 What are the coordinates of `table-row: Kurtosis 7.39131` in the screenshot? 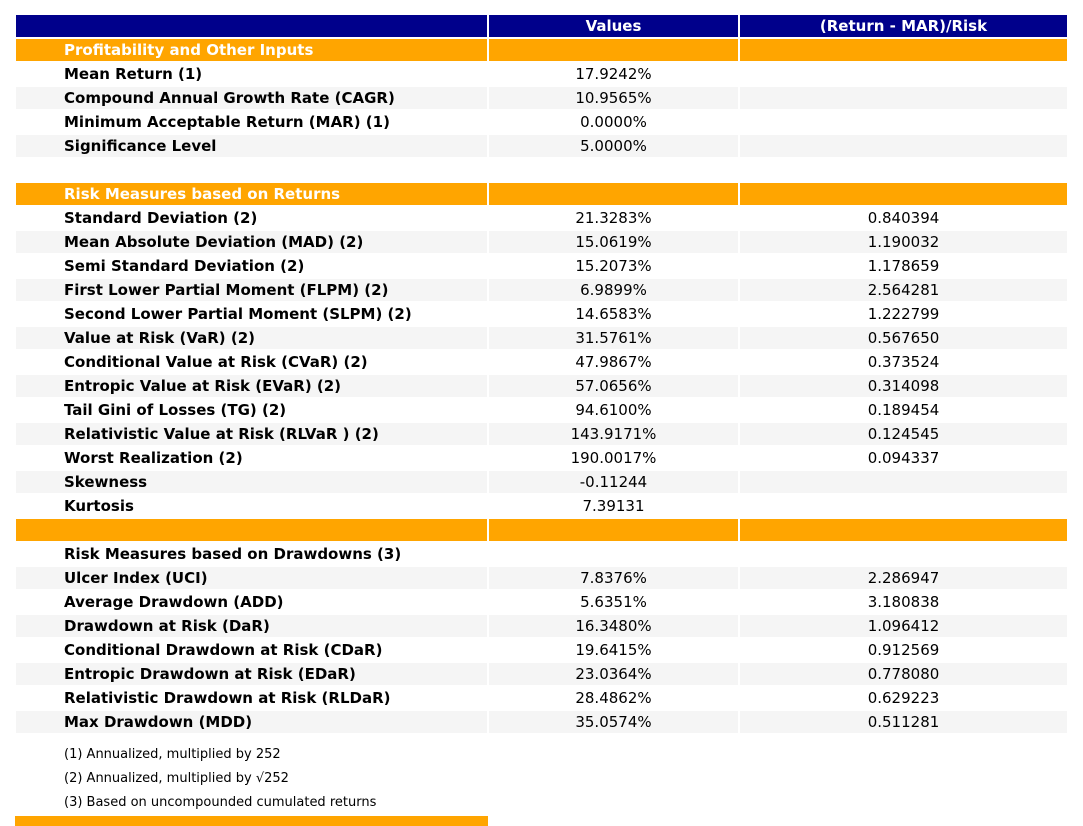 It's located at (541, 506).